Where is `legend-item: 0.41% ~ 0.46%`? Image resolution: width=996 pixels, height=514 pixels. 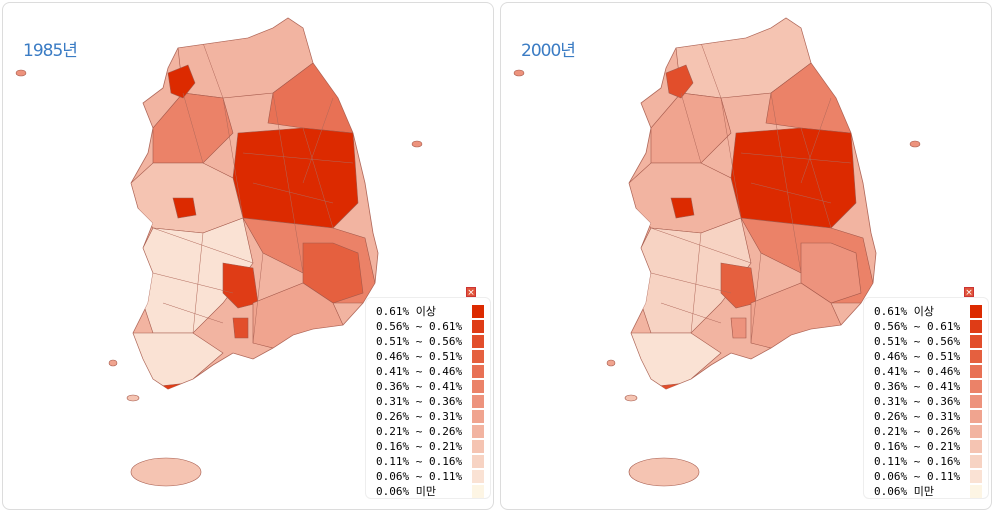
legend-item: 0.41% ~ 0.46% is located at coordinates (928, 371).